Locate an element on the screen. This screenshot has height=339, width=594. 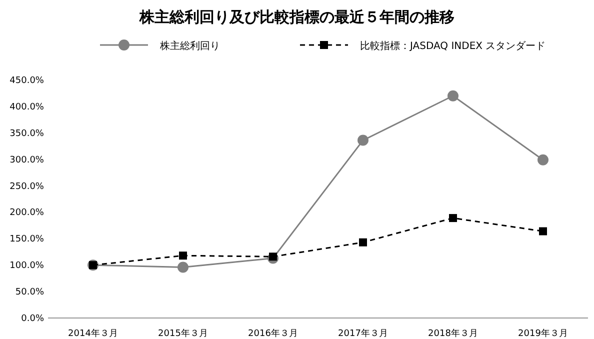
y-tick-label: 200.0% is located at coordinates (27, 213).